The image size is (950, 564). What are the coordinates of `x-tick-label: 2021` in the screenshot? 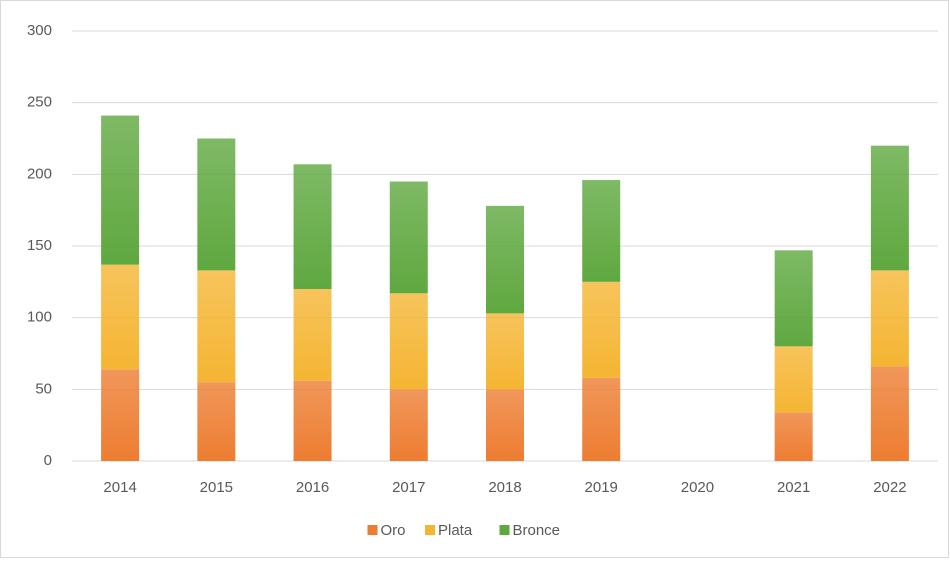 It's located at (793, 487).